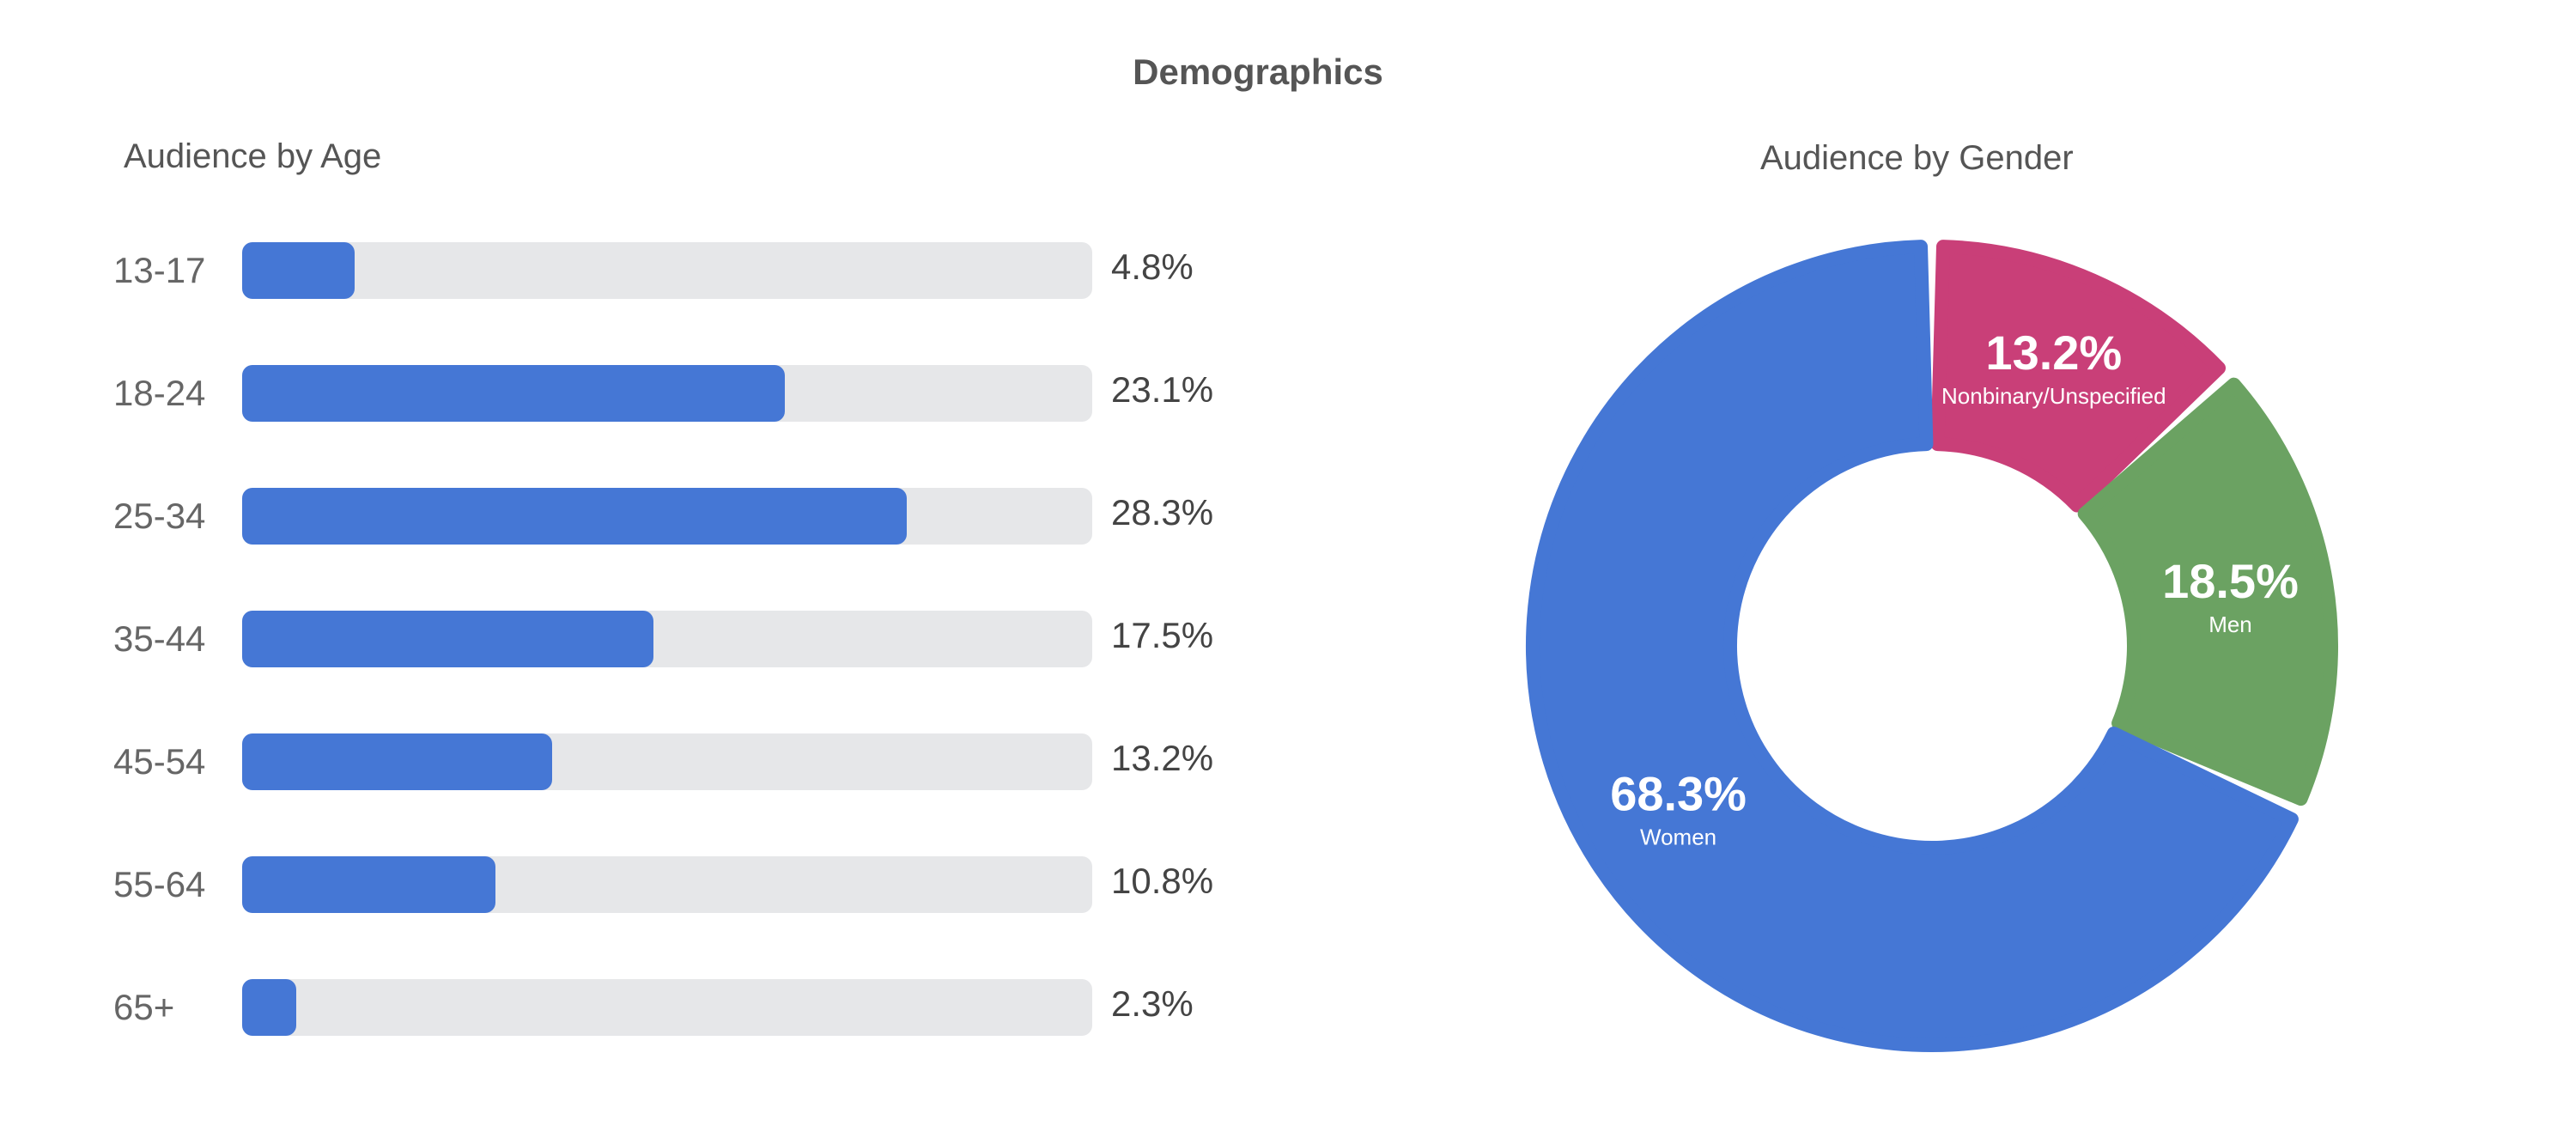  I want to click on age-row: 18-24 23.1%, so click(644, 393).